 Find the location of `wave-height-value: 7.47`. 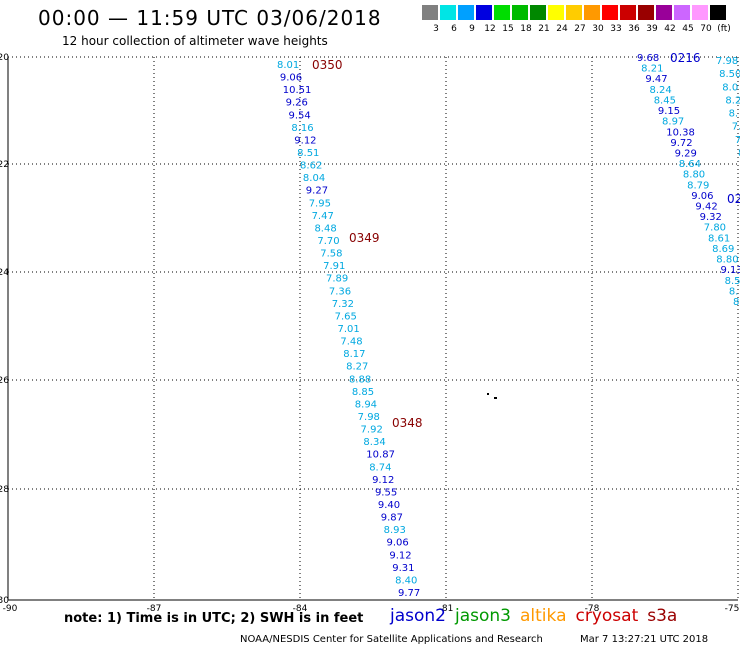

wave-height-value: 7.47 is located at coordinates (323, 216).